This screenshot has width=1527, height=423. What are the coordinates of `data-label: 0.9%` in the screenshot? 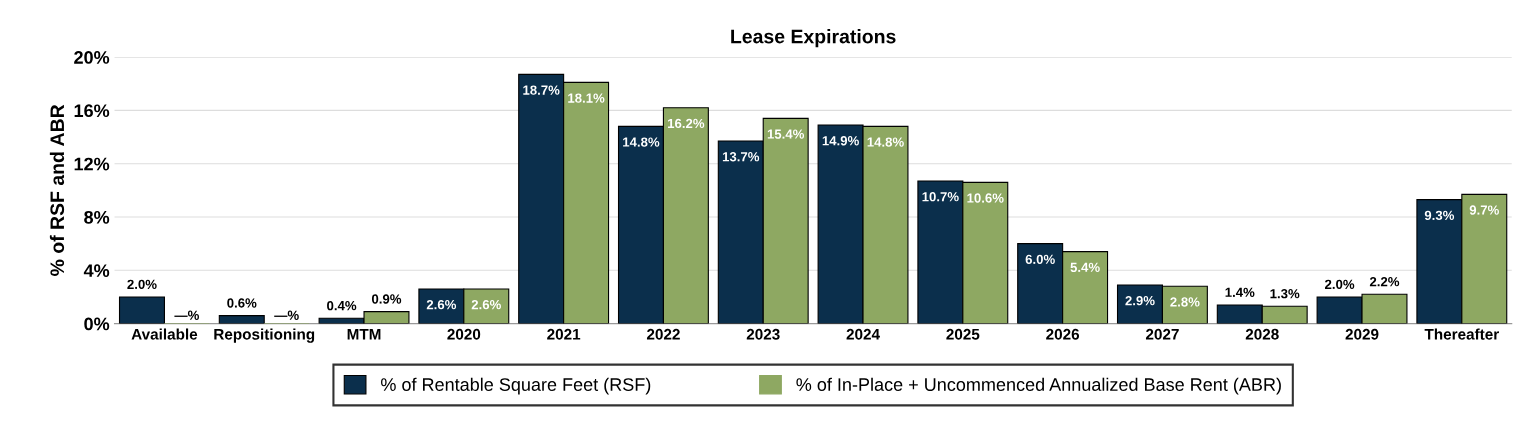 It's located at (386, 299).